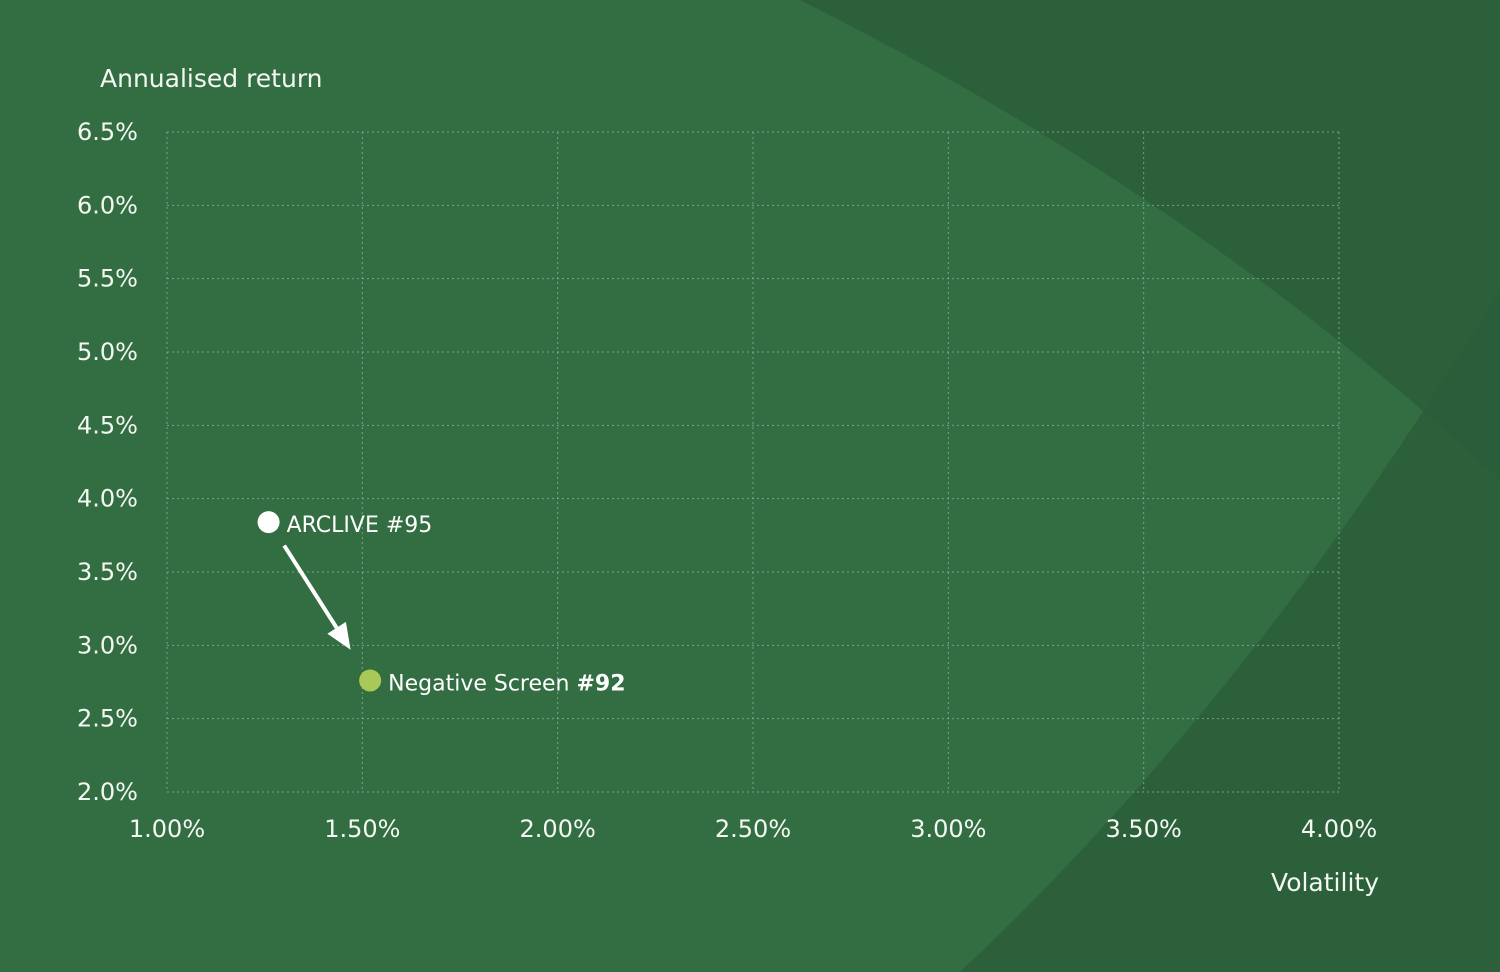 Image resolution: width=1500 pixels, height=972 pixels. Describe the element at coordinates (558, 829) in the screenshot. I see `x-tick-label: 2.00%` at that location.